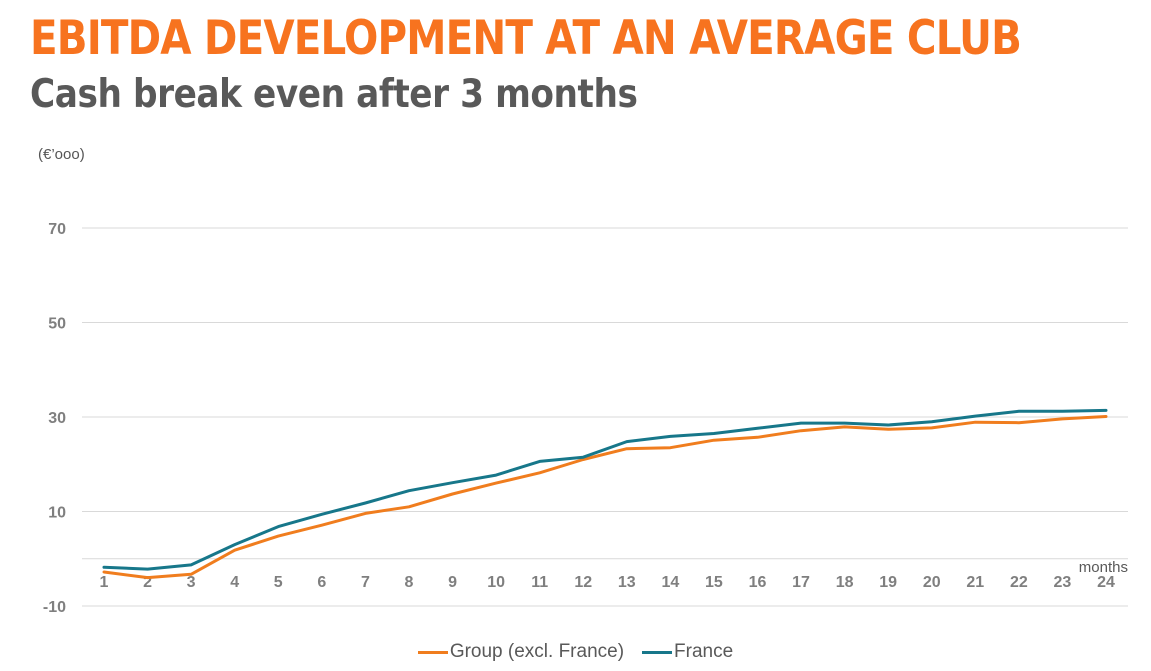  I want to click on x-tick-label: 15, so click(714, 582).